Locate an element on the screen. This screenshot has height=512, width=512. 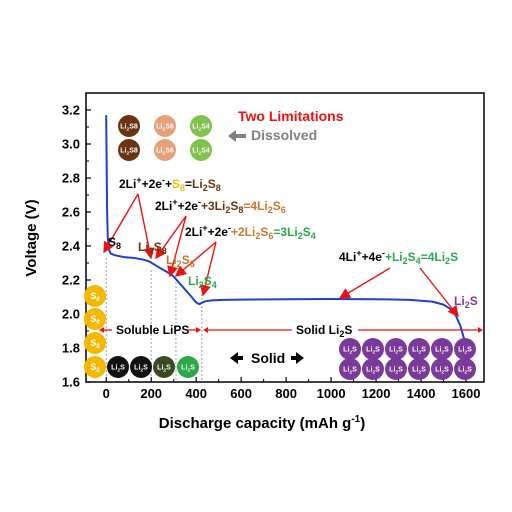
label-li2s: Li2S is located at coordinates (466, 302).